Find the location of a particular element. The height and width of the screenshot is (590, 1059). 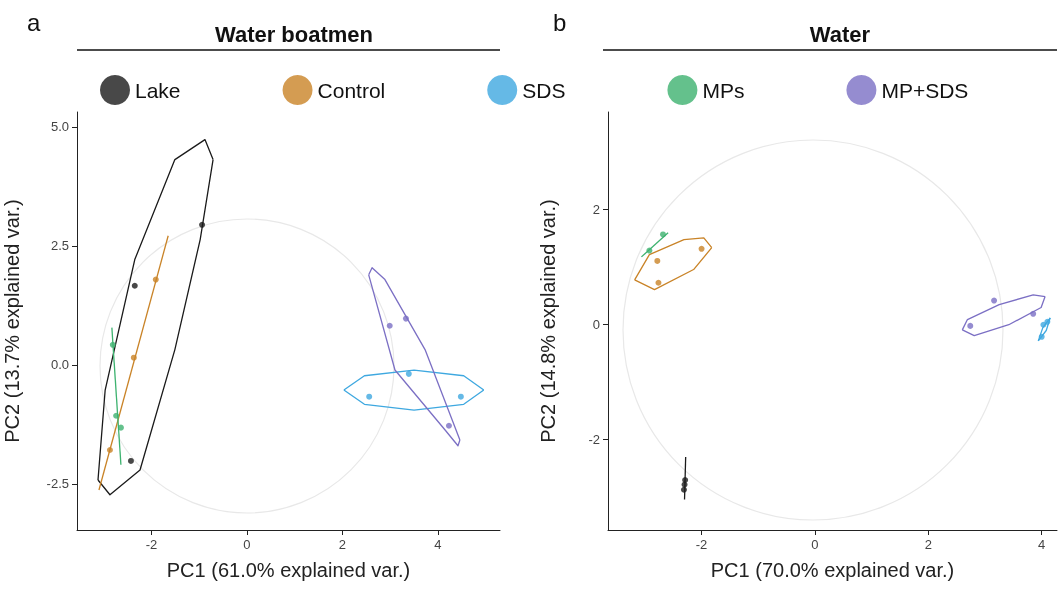

y-axis-title: PC2 (14.8% explained var.) is located at coordinates (548, 321).